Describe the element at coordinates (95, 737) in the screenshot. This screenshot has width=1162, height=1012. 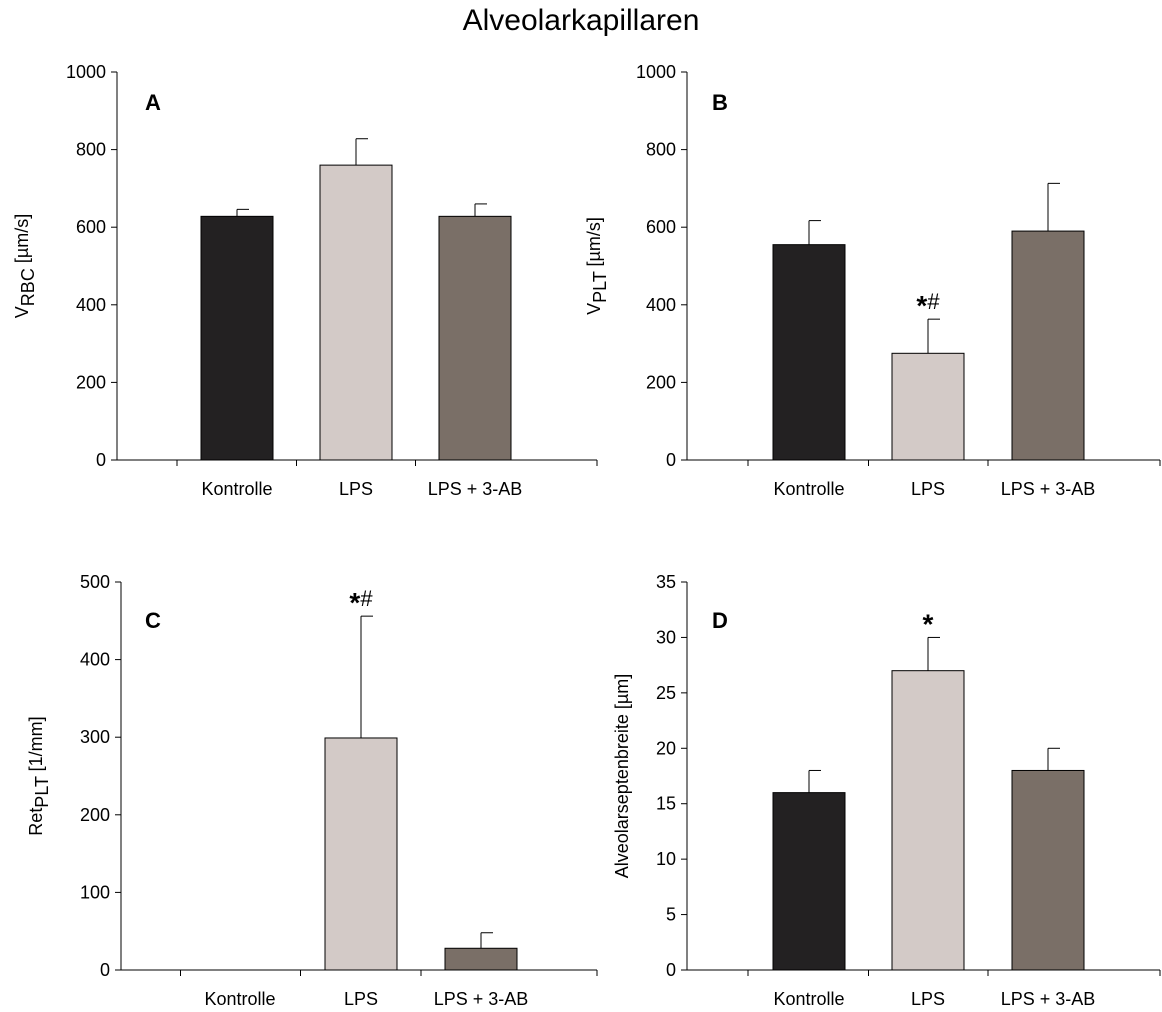
I see `y-tick-label: 300` at that location.